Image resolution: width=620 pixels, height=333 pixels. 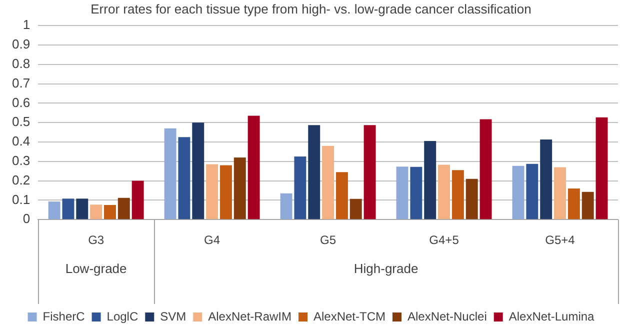 I want to click on x-tick-label: G5+4, so click(x=560, y=240).